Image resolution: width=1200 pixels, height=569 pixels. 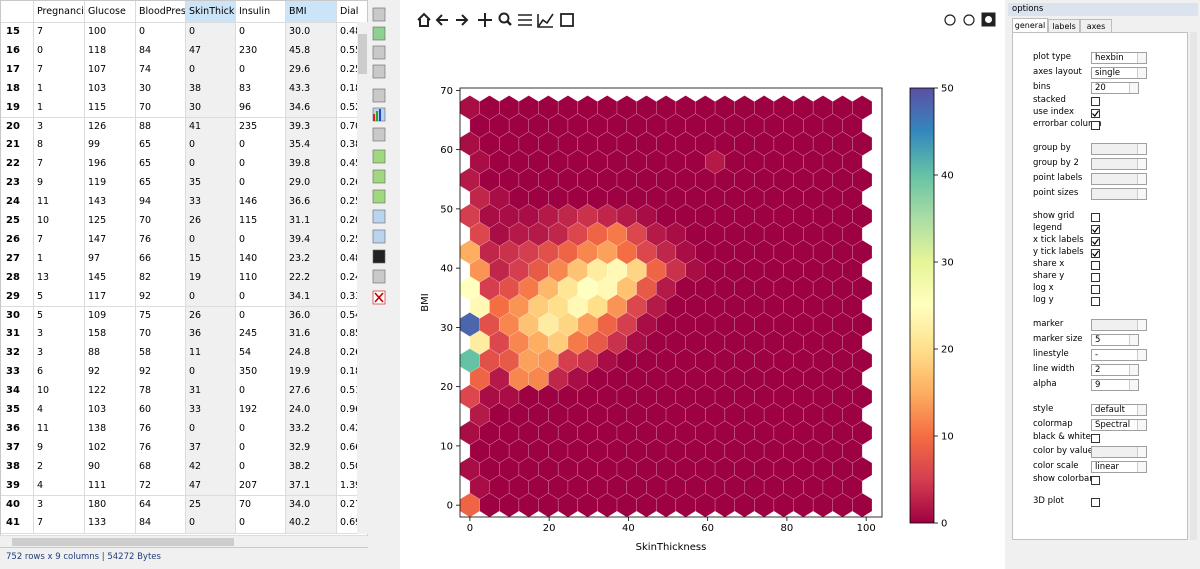 What do you see at coordinates (17, 70) in the screenshot?
I see `row-label: 17` at bounding box center [17, 70].